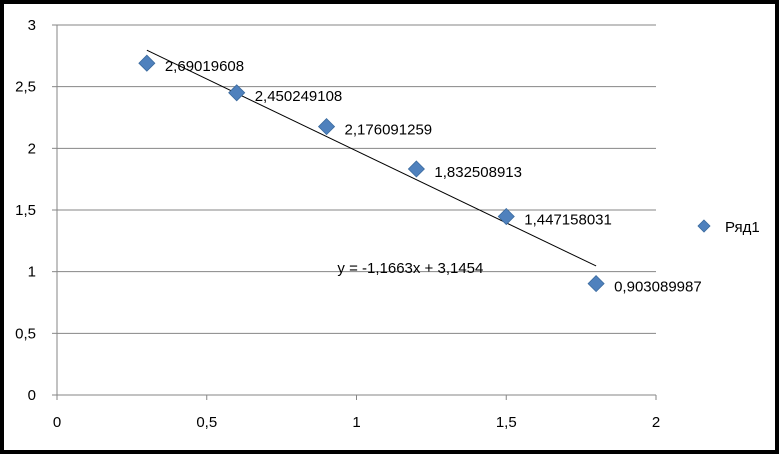  Describe the element at coordinates (25, 87) in the screenshot. I see `y-tick-label: 2,5` at that location.